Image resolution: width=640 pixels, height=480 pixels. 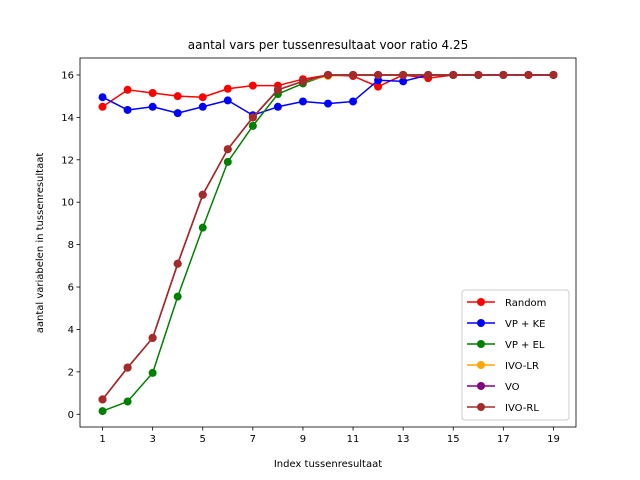 What do you see at coordinates (71, 415) in the screenshot?
I see `y-tick-label: 0` at bounding box center [71, 415].